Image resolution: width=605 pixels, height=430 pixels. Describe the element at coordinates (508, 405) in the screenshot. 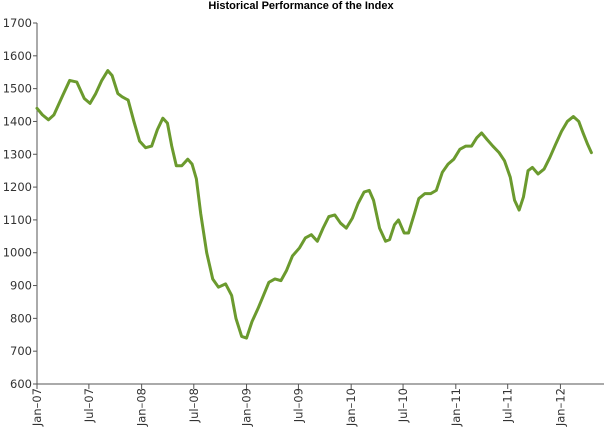

I see `x-tick-label: Jul–11` at that location.